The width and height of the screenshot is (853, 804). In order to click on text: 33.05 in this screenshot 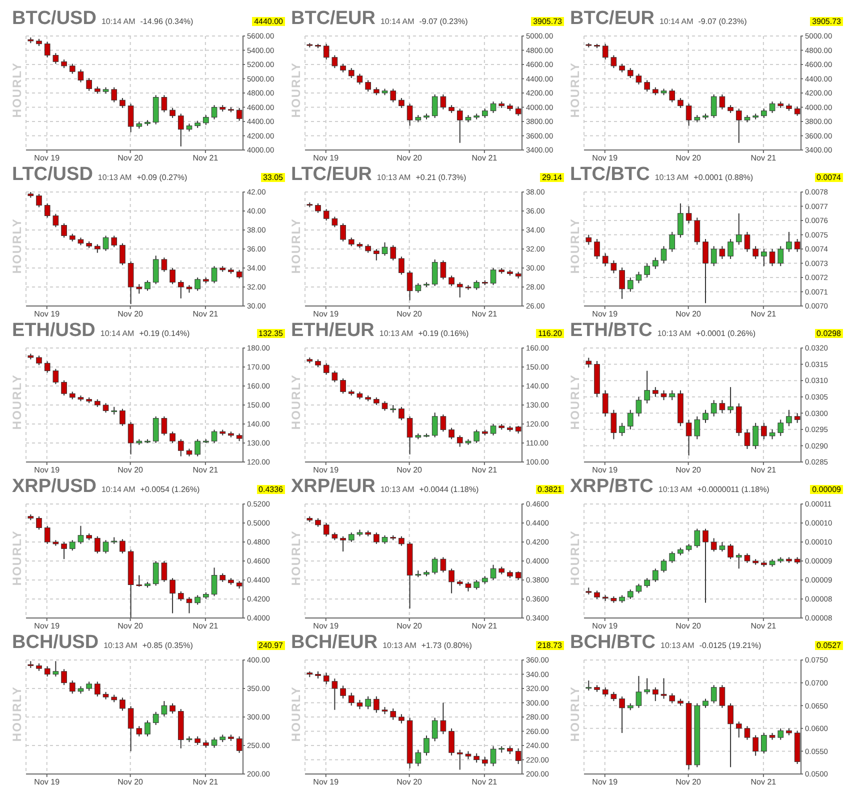, I will do `click(272, 177)`.